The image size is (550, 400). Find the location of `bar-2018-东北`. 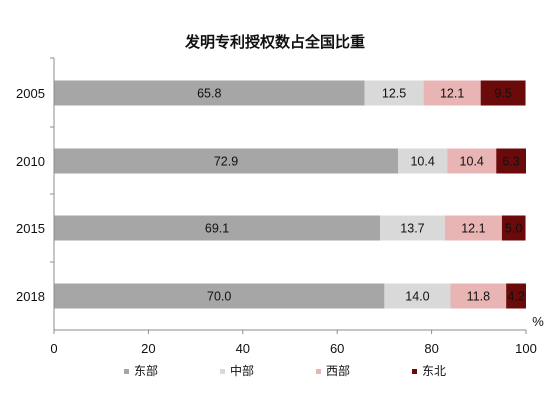

bar-2018-东北 is located at coordinates (516, 296).